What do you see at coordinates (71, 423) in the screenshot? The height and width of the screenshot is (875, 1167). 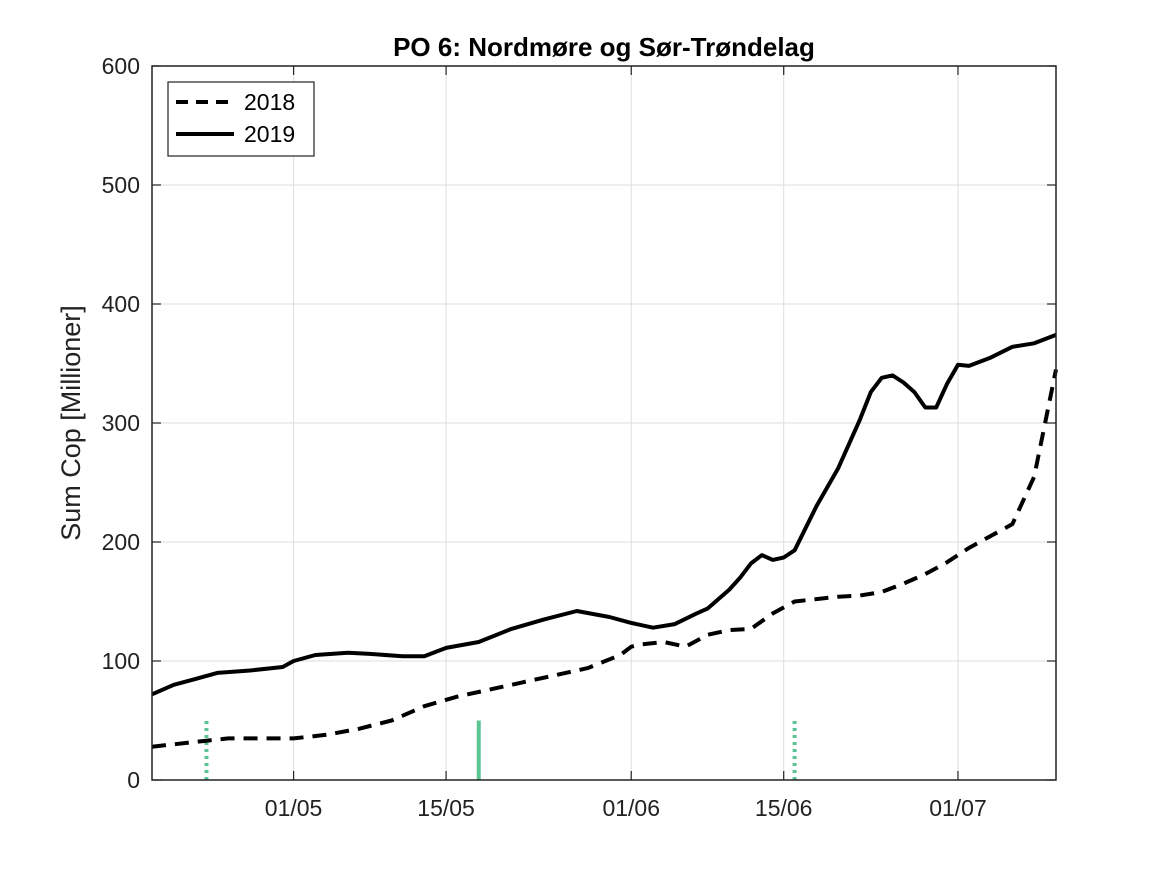 I see `y-axis-label: Sum Cop [Millioner]` at bounding box center [71, 423].